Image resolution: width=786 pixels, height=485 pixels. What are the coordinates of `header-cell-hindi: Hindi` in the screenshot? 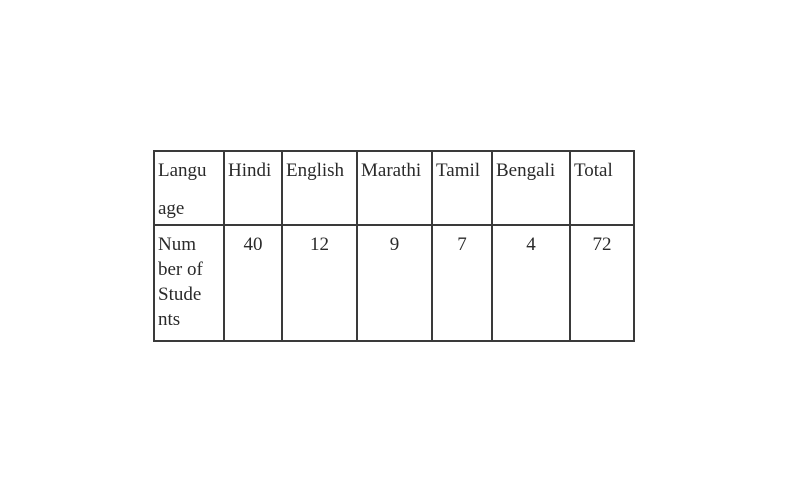 It's located at (253, 188).